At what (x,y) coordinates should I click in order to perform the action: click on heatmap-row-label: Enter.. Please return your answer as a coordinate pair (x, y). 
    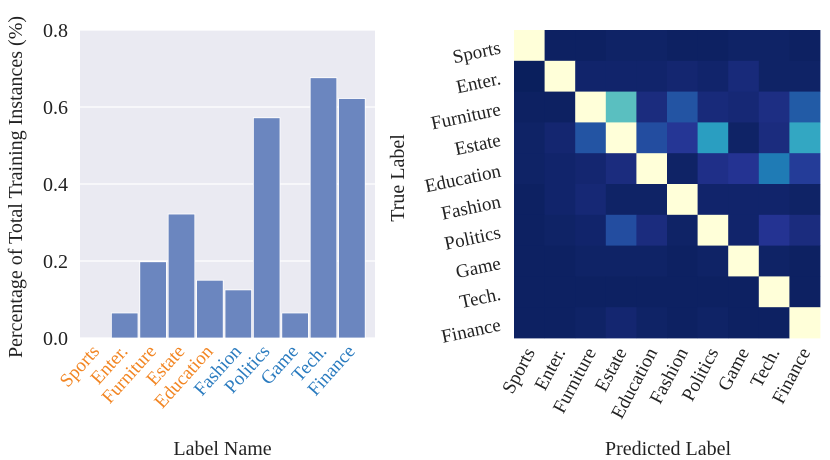
    Looking at the image, I should click on (478, 83).